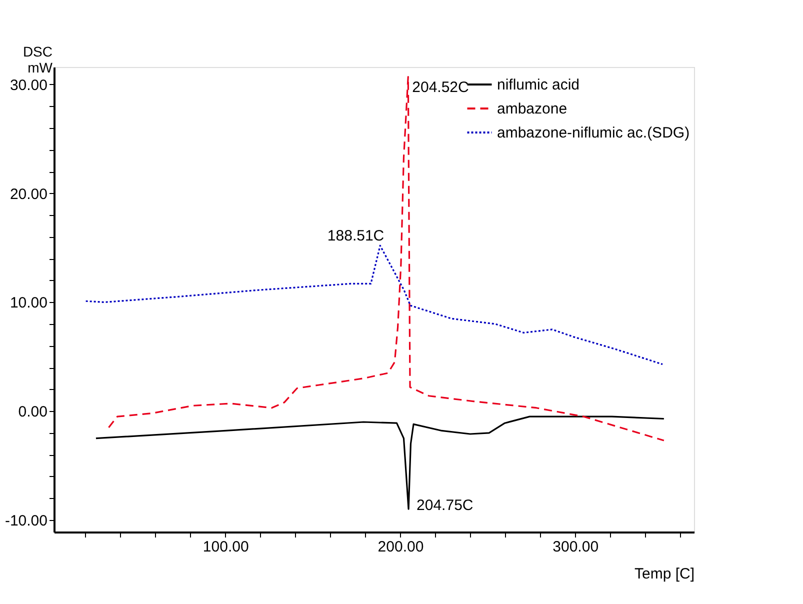 This screenshot has height=604, width=803. What do you see at coordinates (26, 521) in the screenshot?
I see `y-tick-label: -10.00` at bounding box center [26, 521].